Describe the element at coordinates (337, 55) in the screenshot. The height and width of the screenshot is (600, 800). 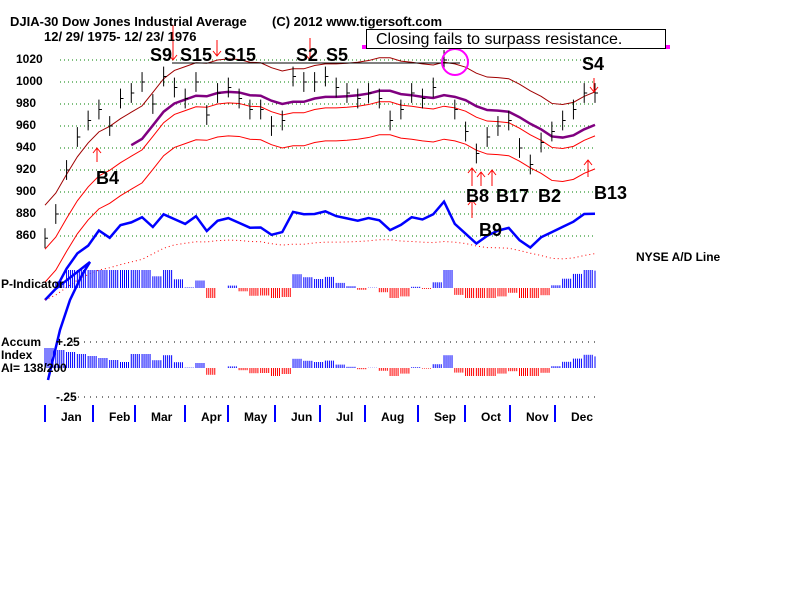
I see `signal-s5: S5` at that location.